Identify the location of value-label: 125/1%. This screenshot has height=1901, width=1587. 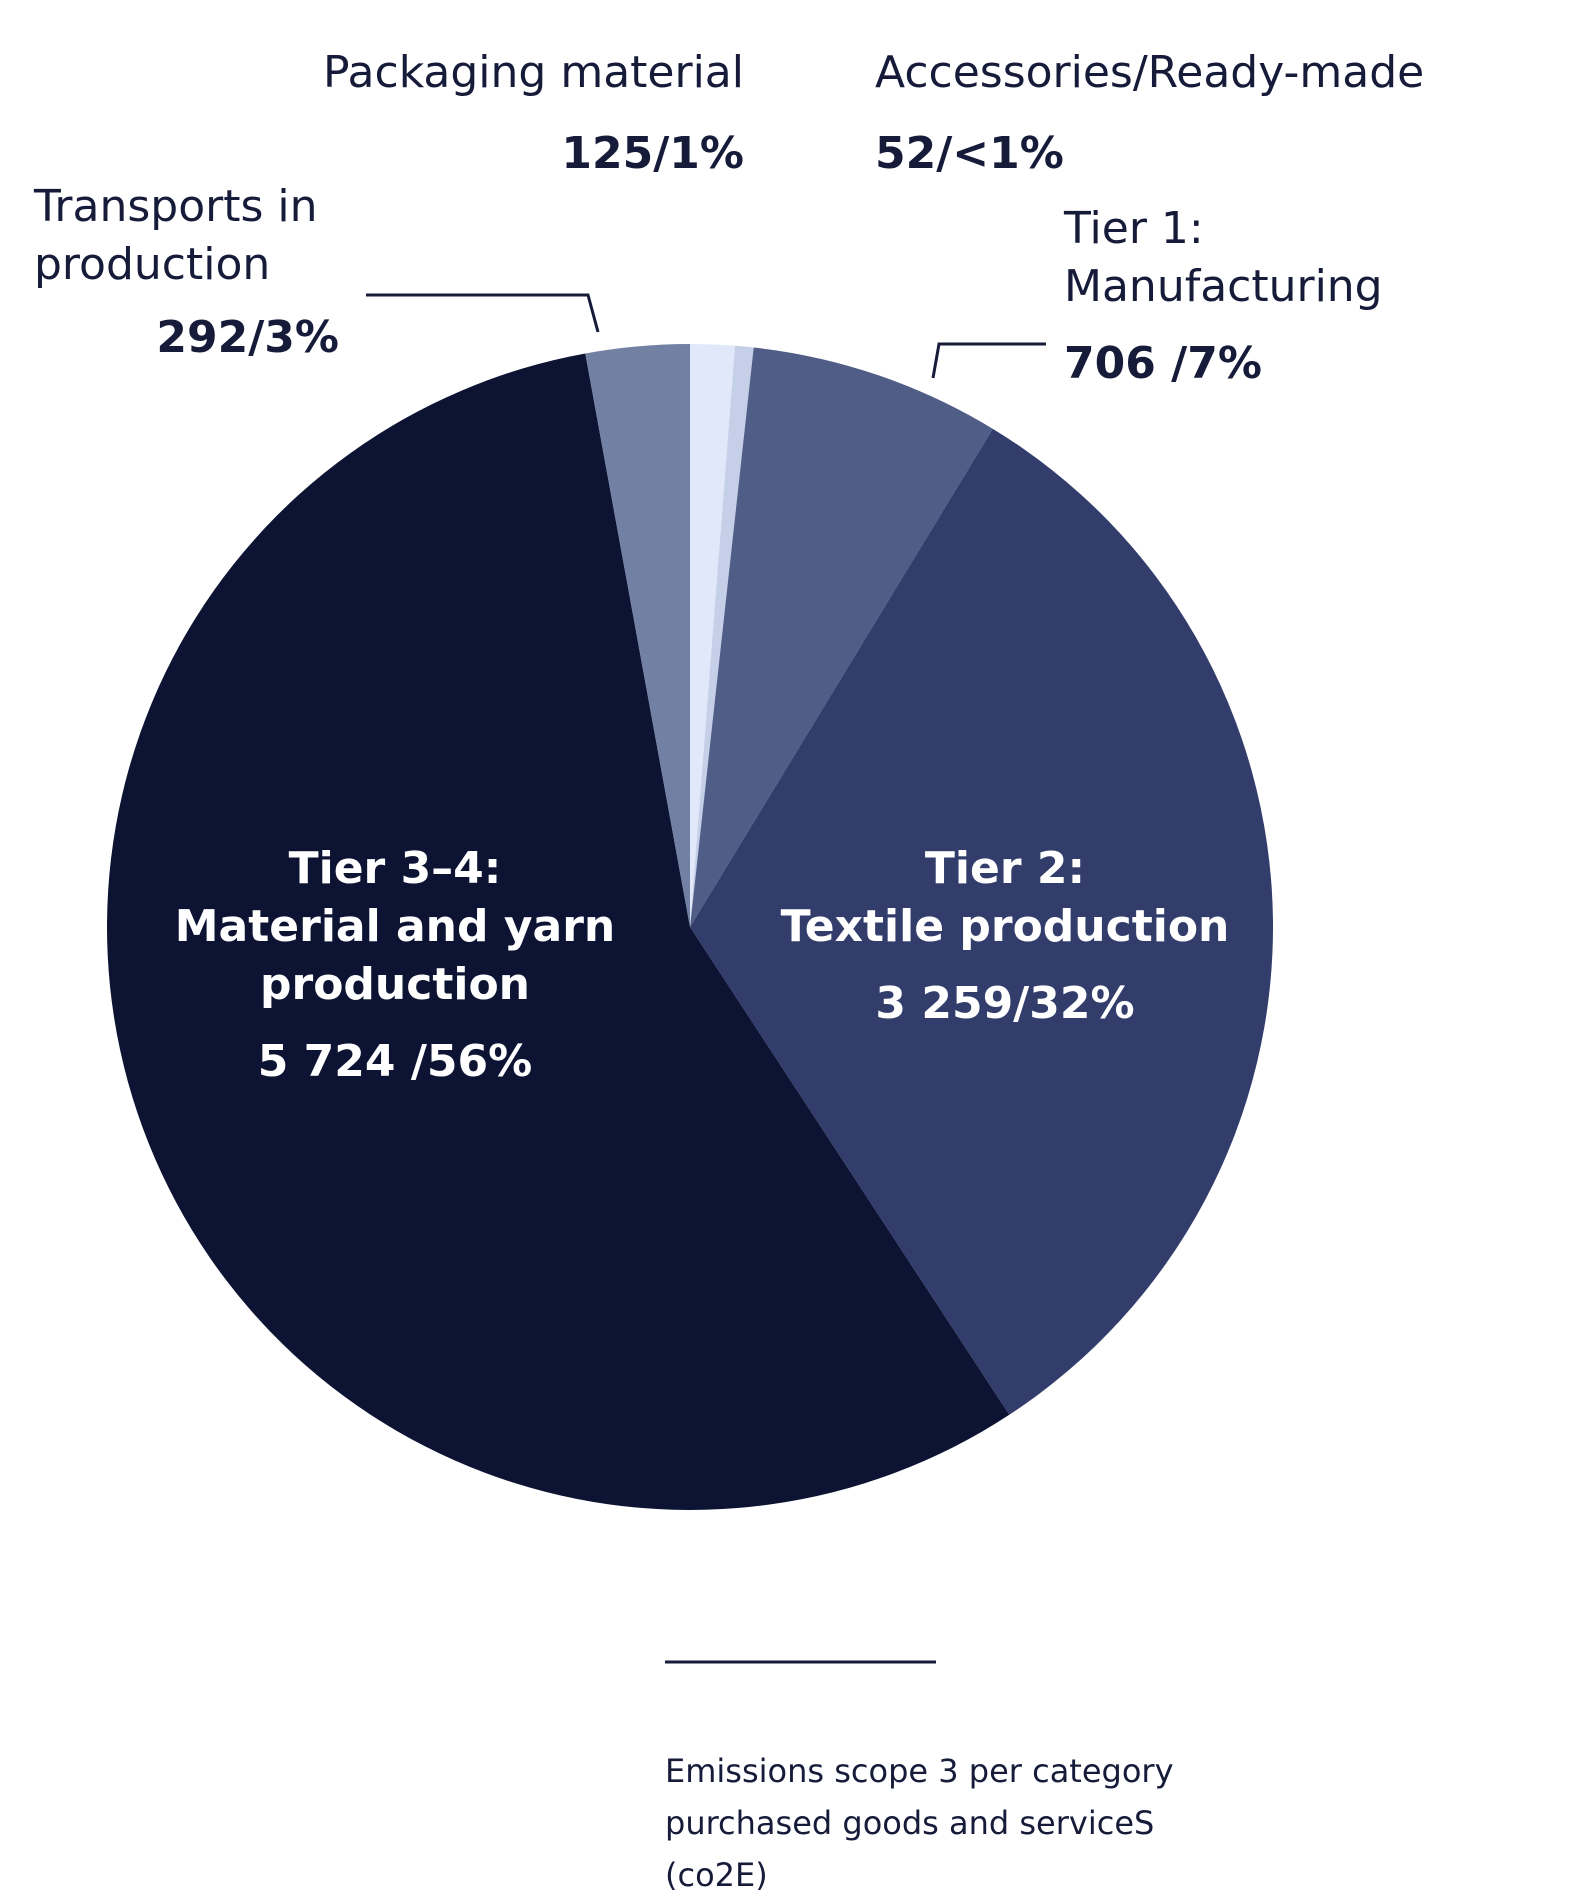
(652, 153).